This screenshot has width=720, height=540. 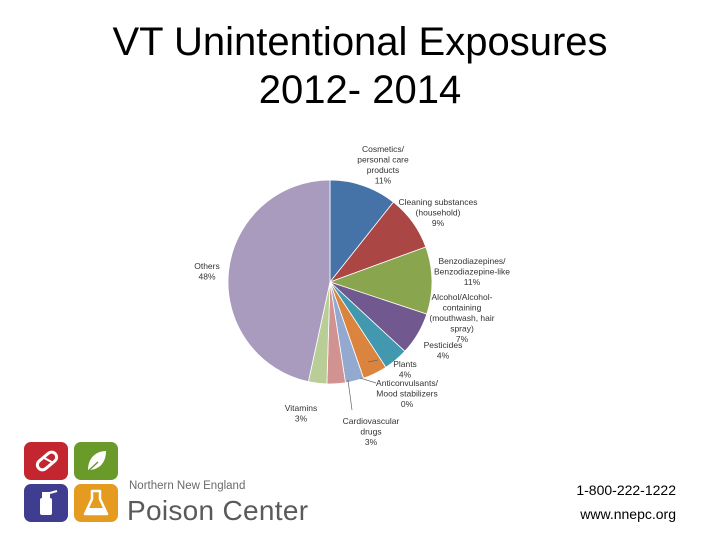 I want to click on phone-number: 1-800-222-1222, so click(x=626, y=490).